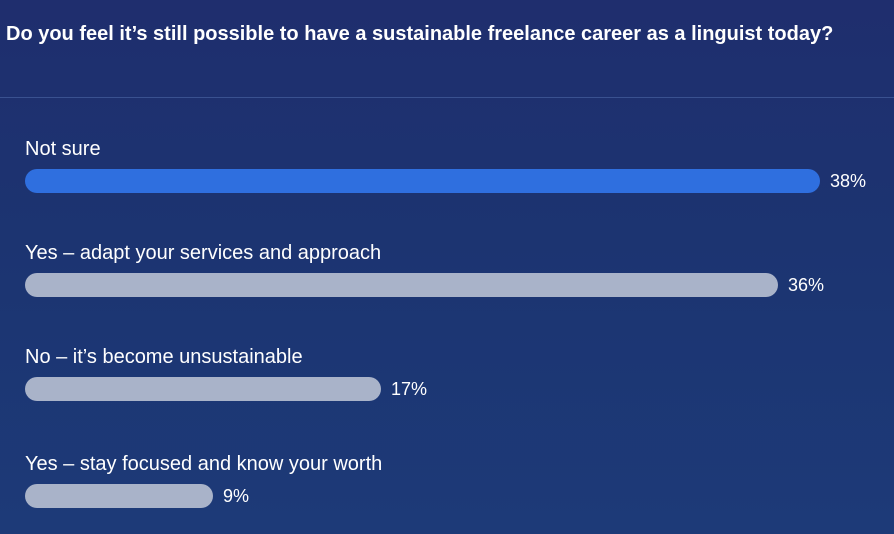 This screenshot has width=894, height=534. What do you see at coordinates (848, 181) in the screenshot?
I see `poll-percent-label: 38%` at bounding box center [848, 181].